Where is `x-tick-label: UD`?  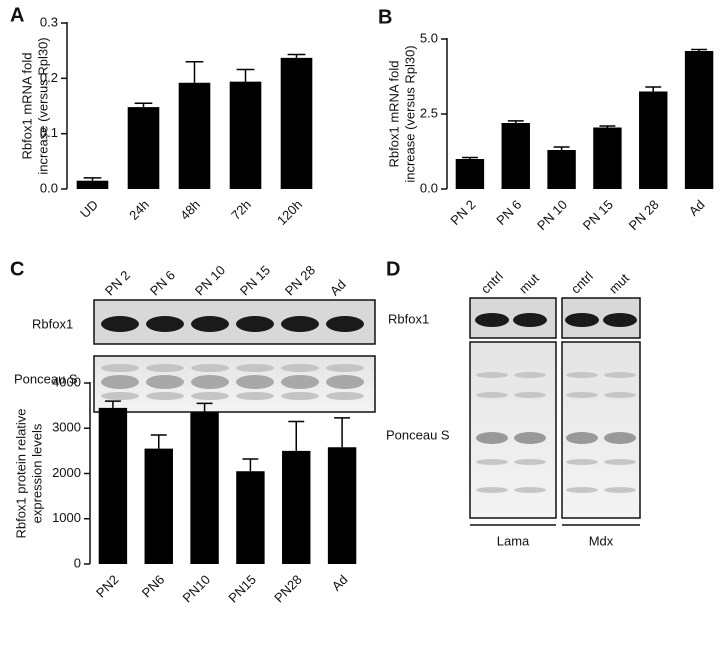
x-tick-label: UD is located at coordinates (89, 209).